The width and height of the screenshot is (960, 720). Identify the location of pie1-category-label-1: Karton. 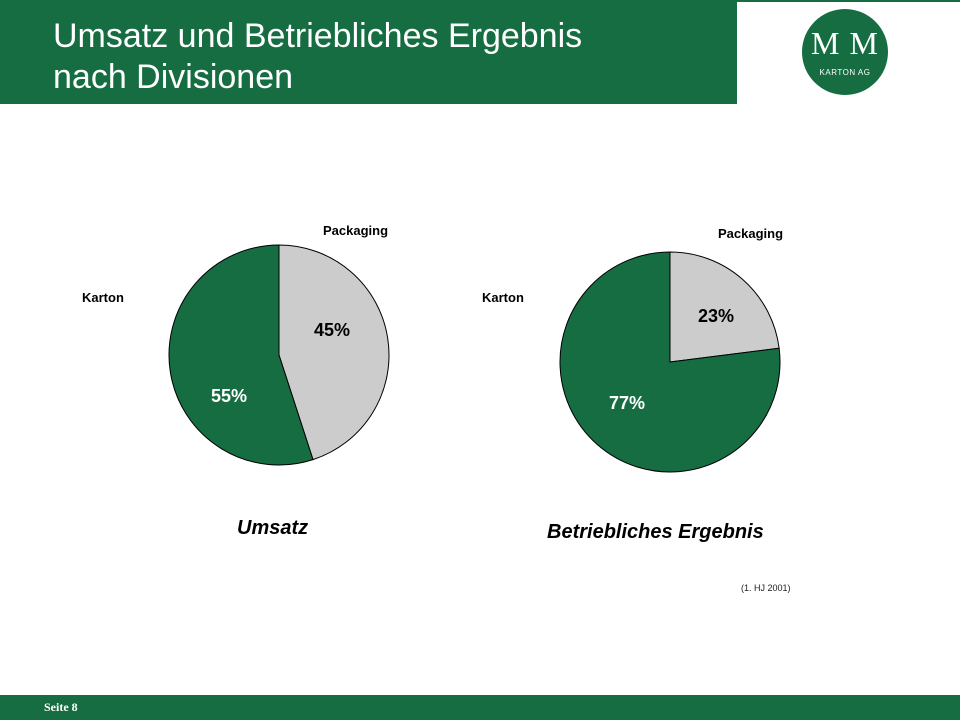
(103, 297).